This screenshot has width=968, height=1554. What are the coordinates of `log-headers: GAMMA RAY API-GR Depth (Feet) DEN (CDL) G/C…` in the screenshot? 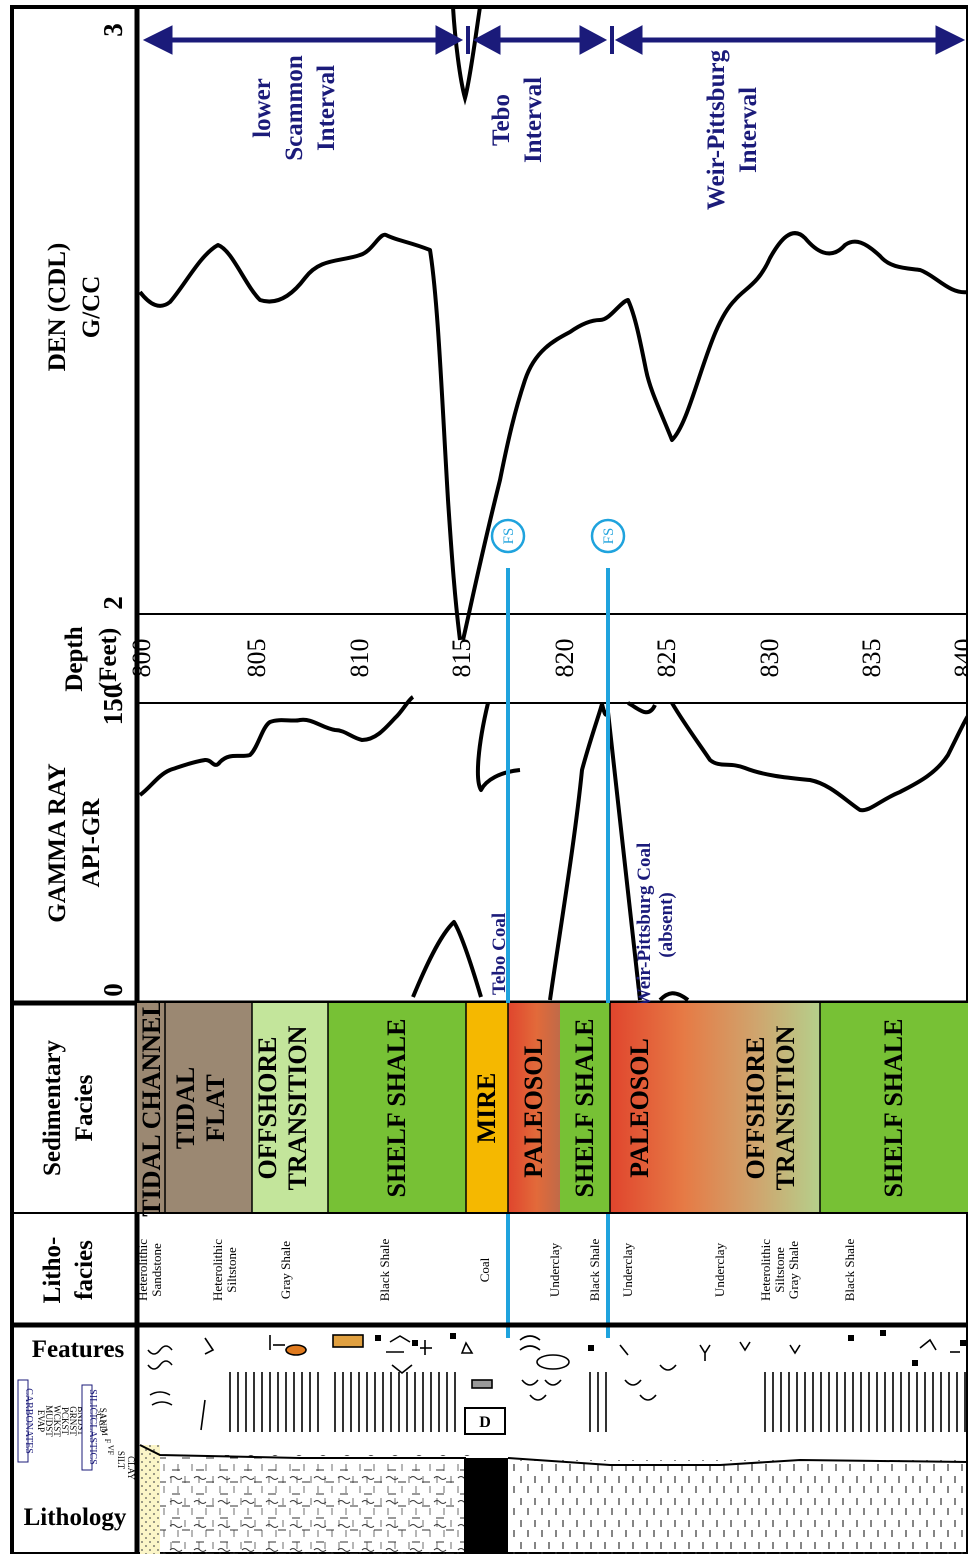 It's located at (86, 510).